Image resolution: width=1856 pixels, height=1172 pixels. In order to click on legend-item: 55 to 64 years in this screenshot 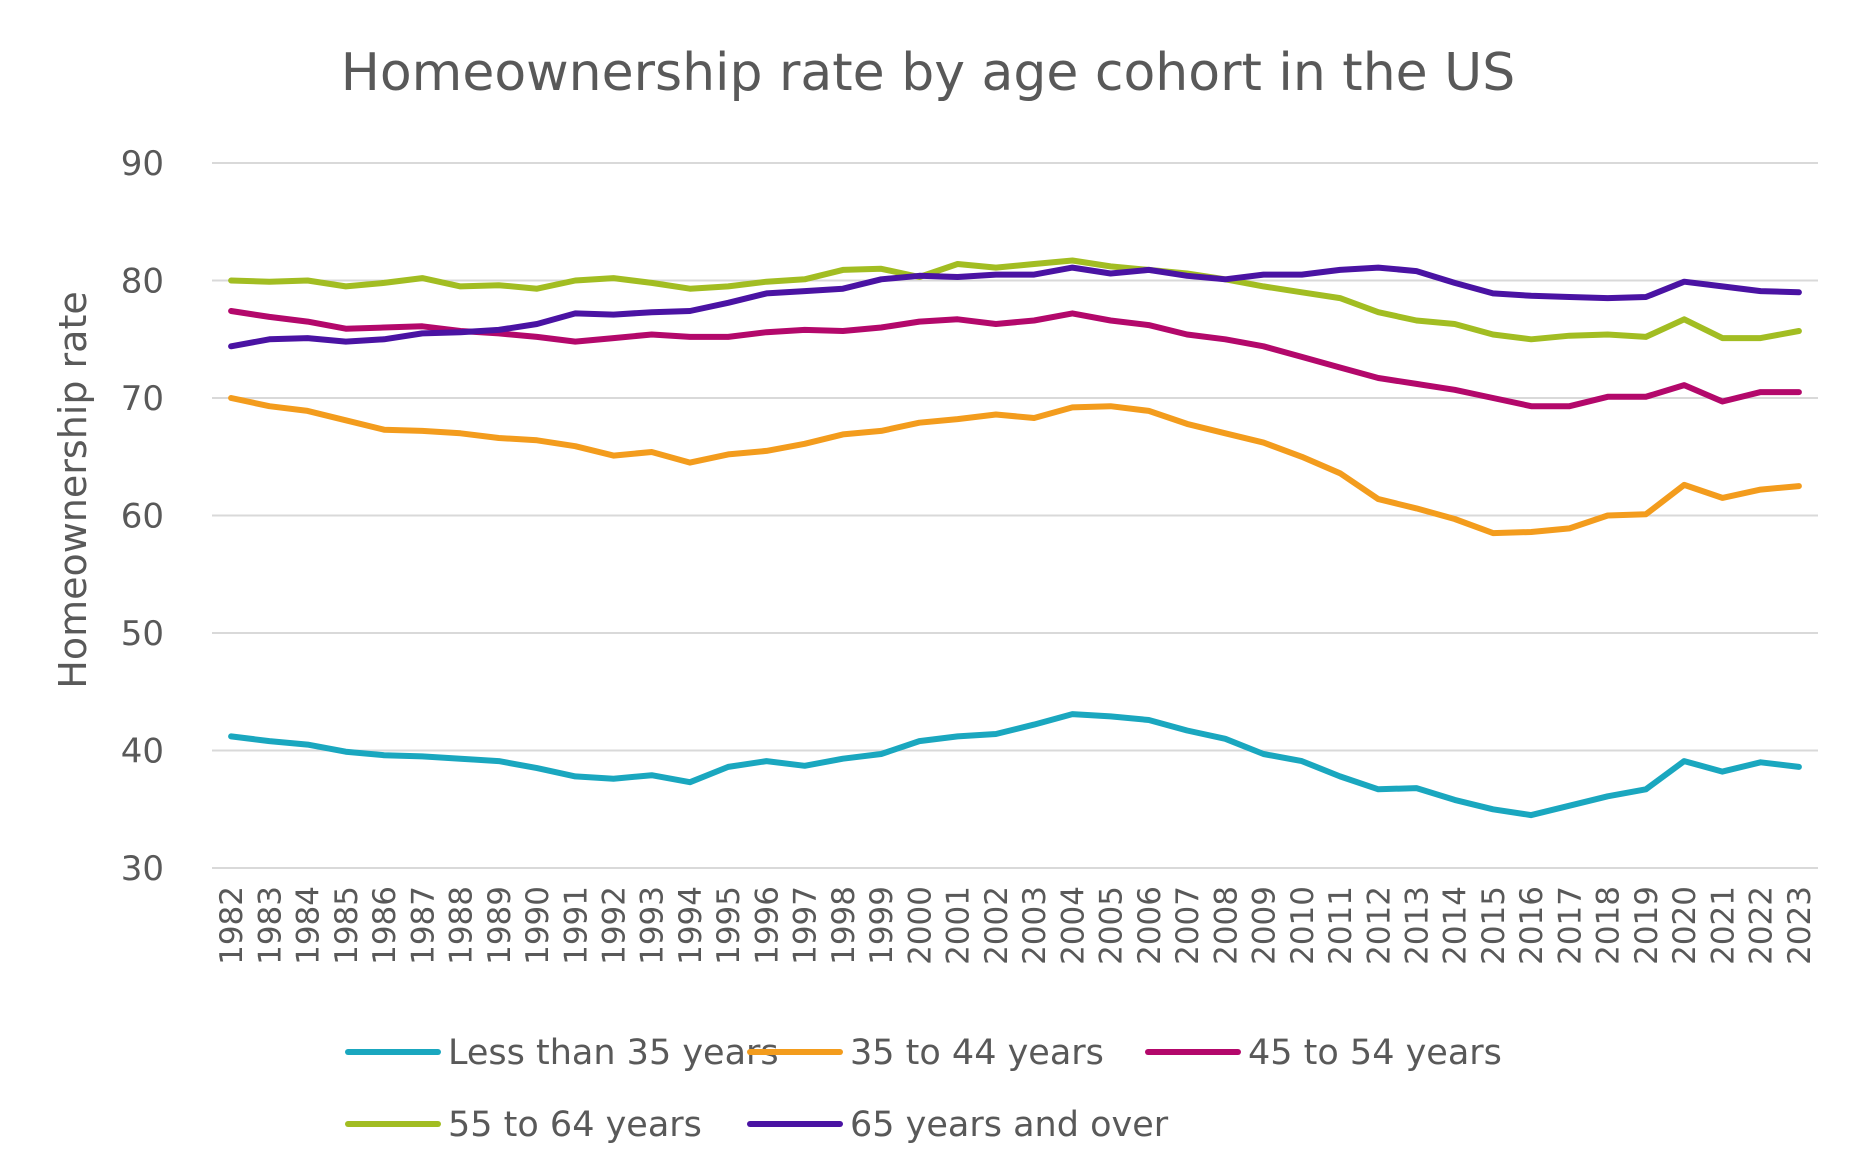, I will do `click(523, 1125)`.